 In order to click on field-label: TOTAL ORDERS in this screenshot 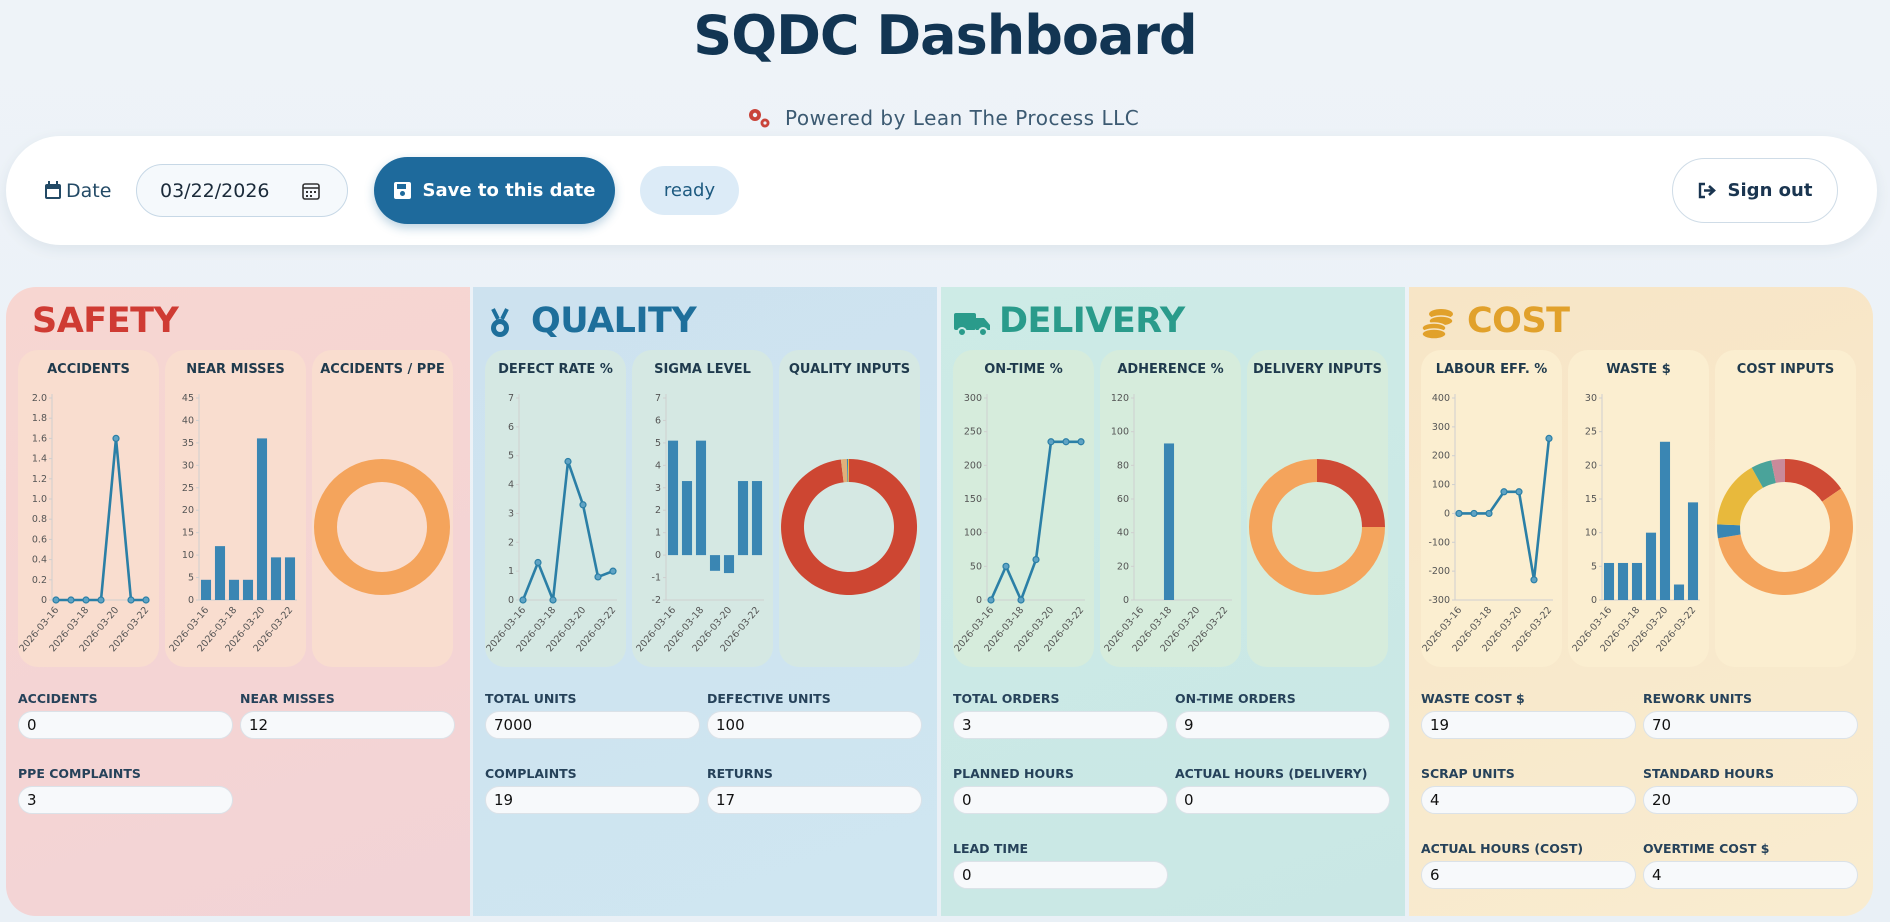, I will do `click(1006, 698)`.